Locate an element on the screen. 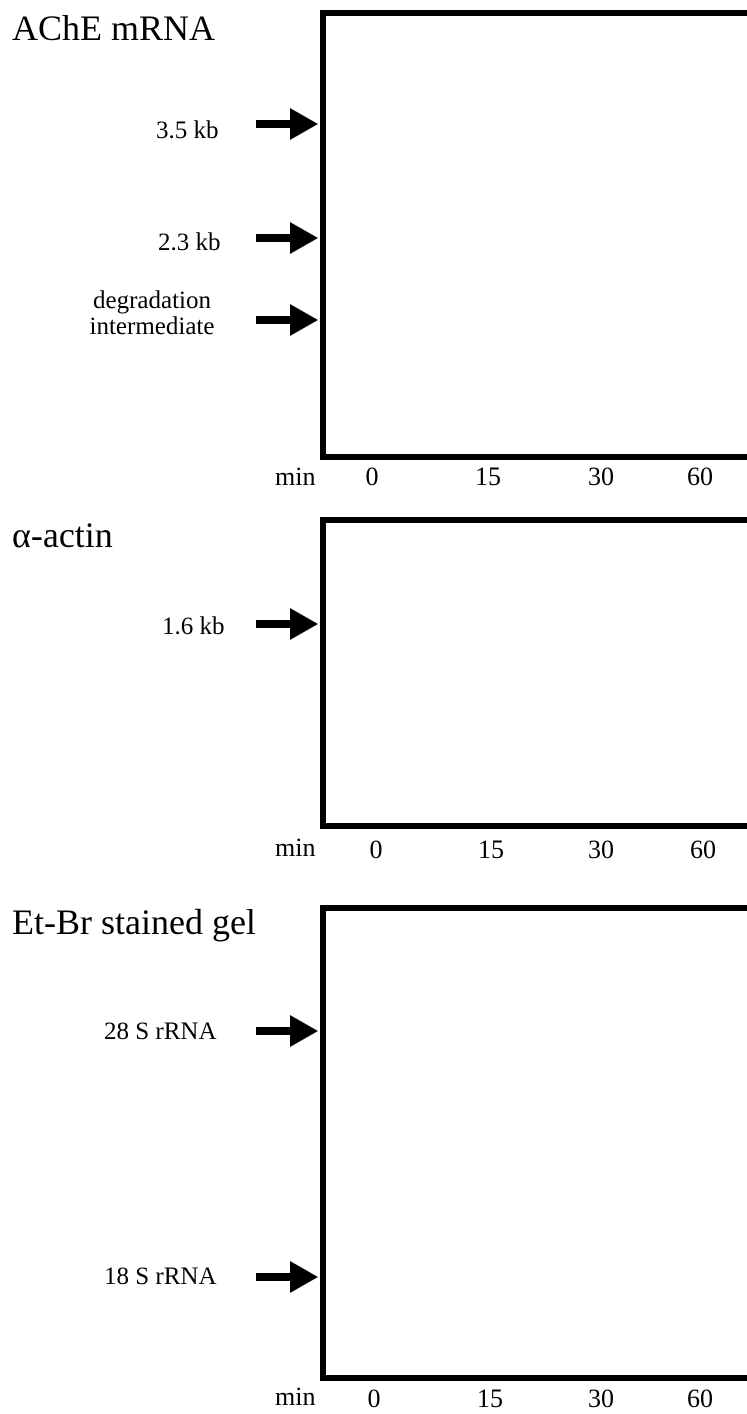 The width and height of the screenshot is (747, 1414). panel-title: AChE mRNA is located at coordinates (114, 28).